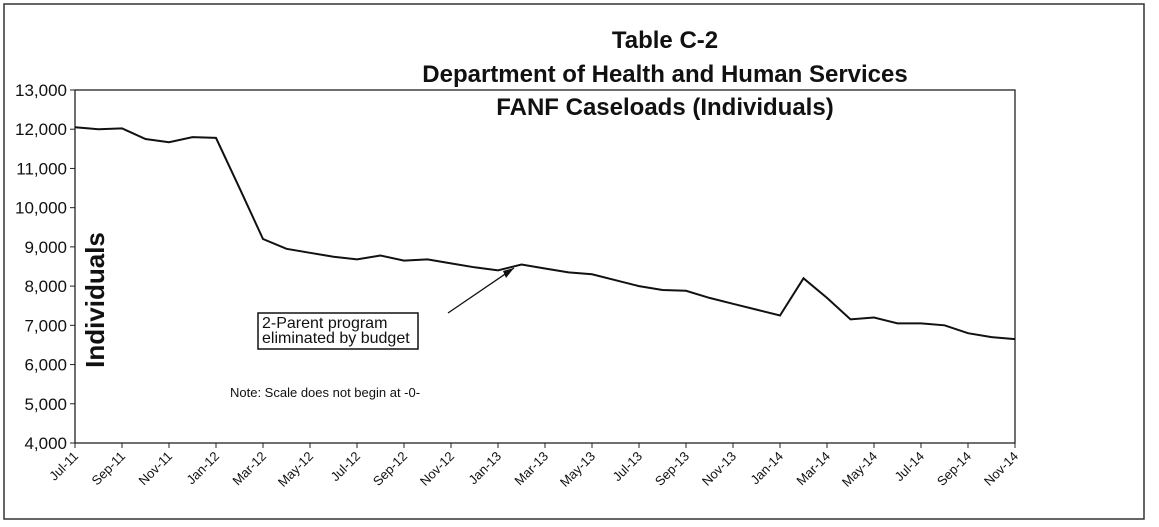  I want to click on y-tick-label: 7,000, so click(45, 325).